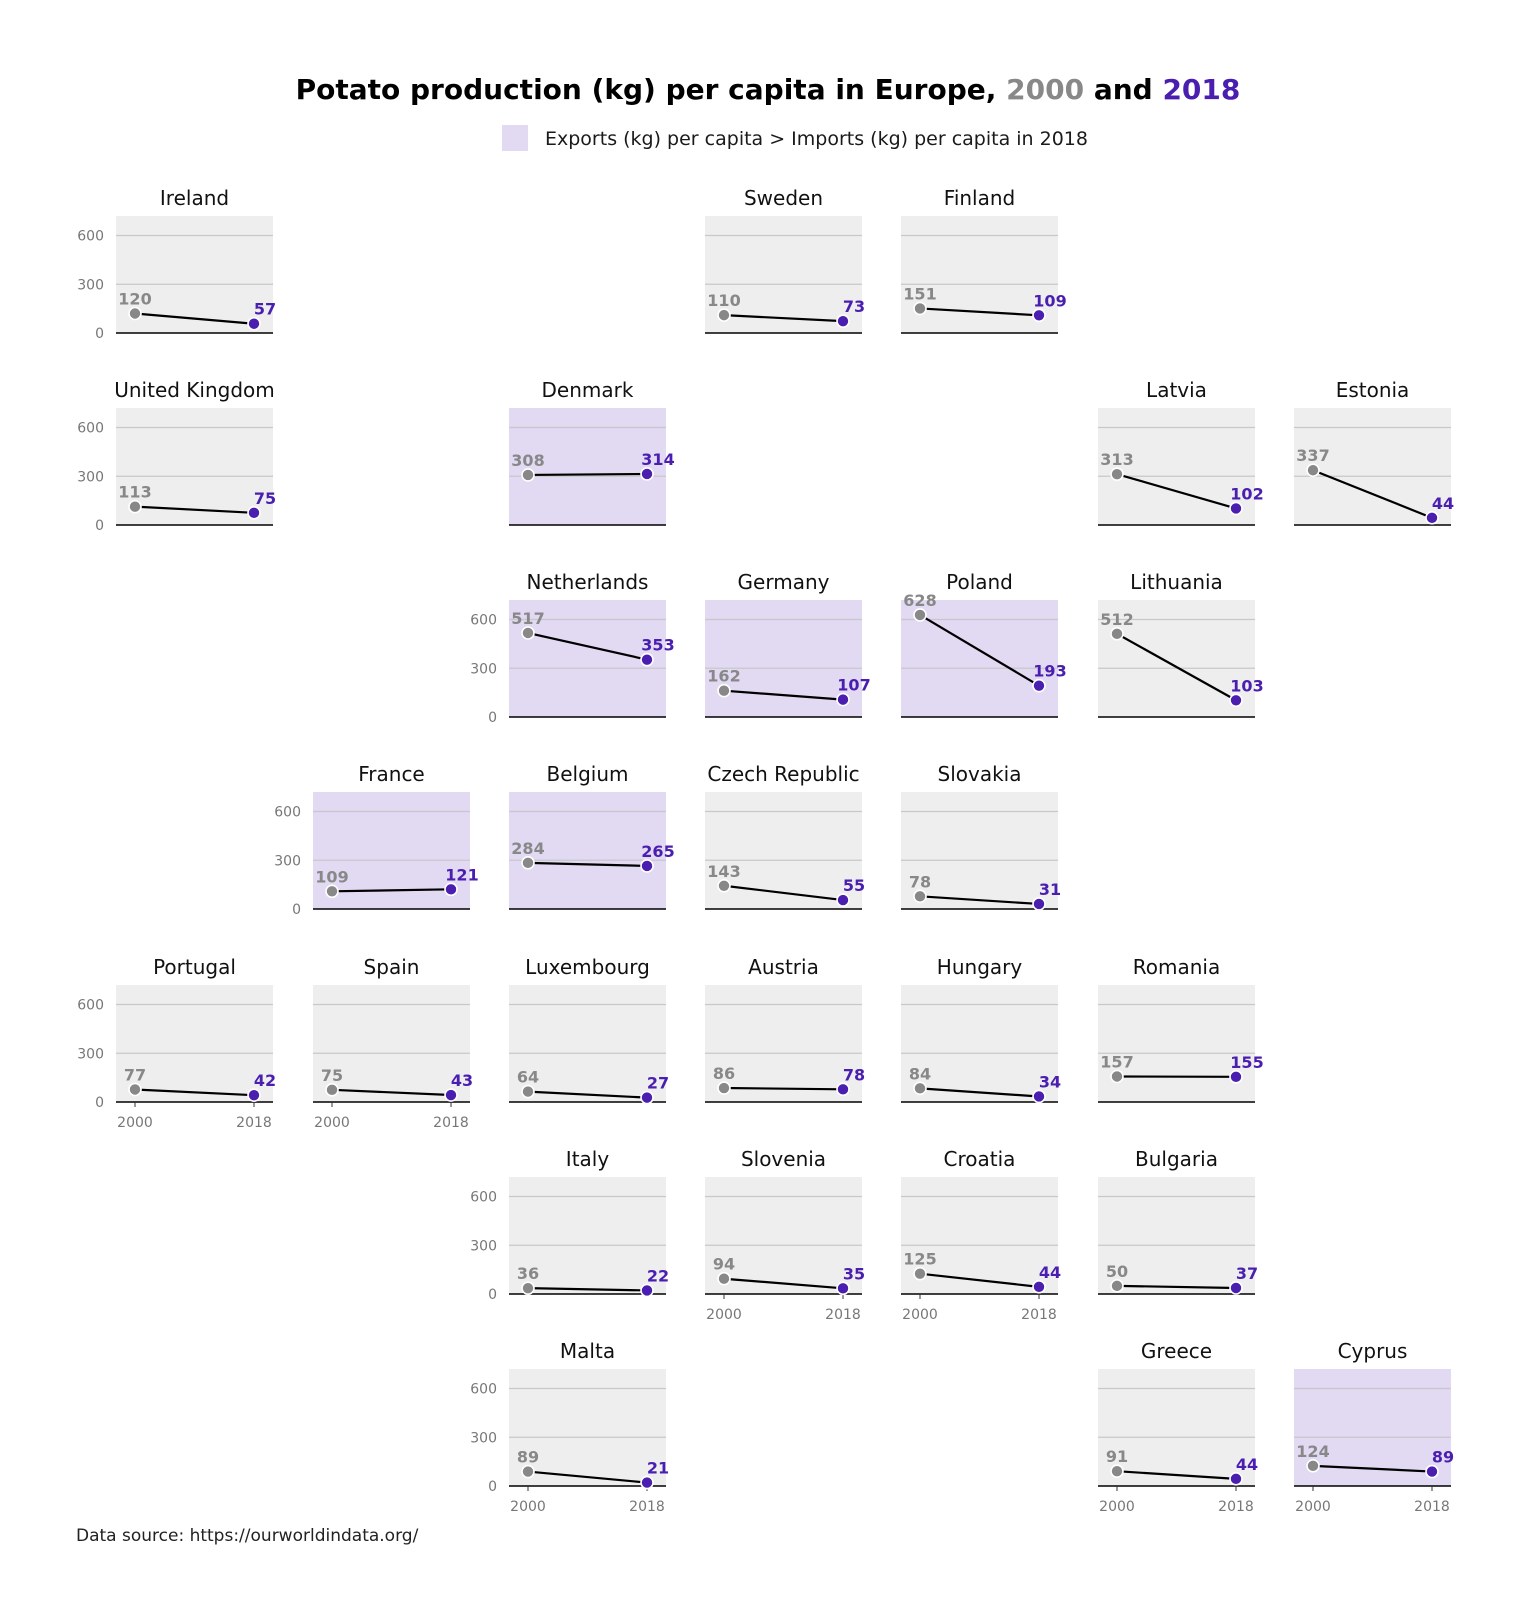 This screenshot has height=1612, width=1536. What do you see at coordinates (854, 306) in the screenshot?
I see `value-label-2018: 73` at bounding box center [854, 306].